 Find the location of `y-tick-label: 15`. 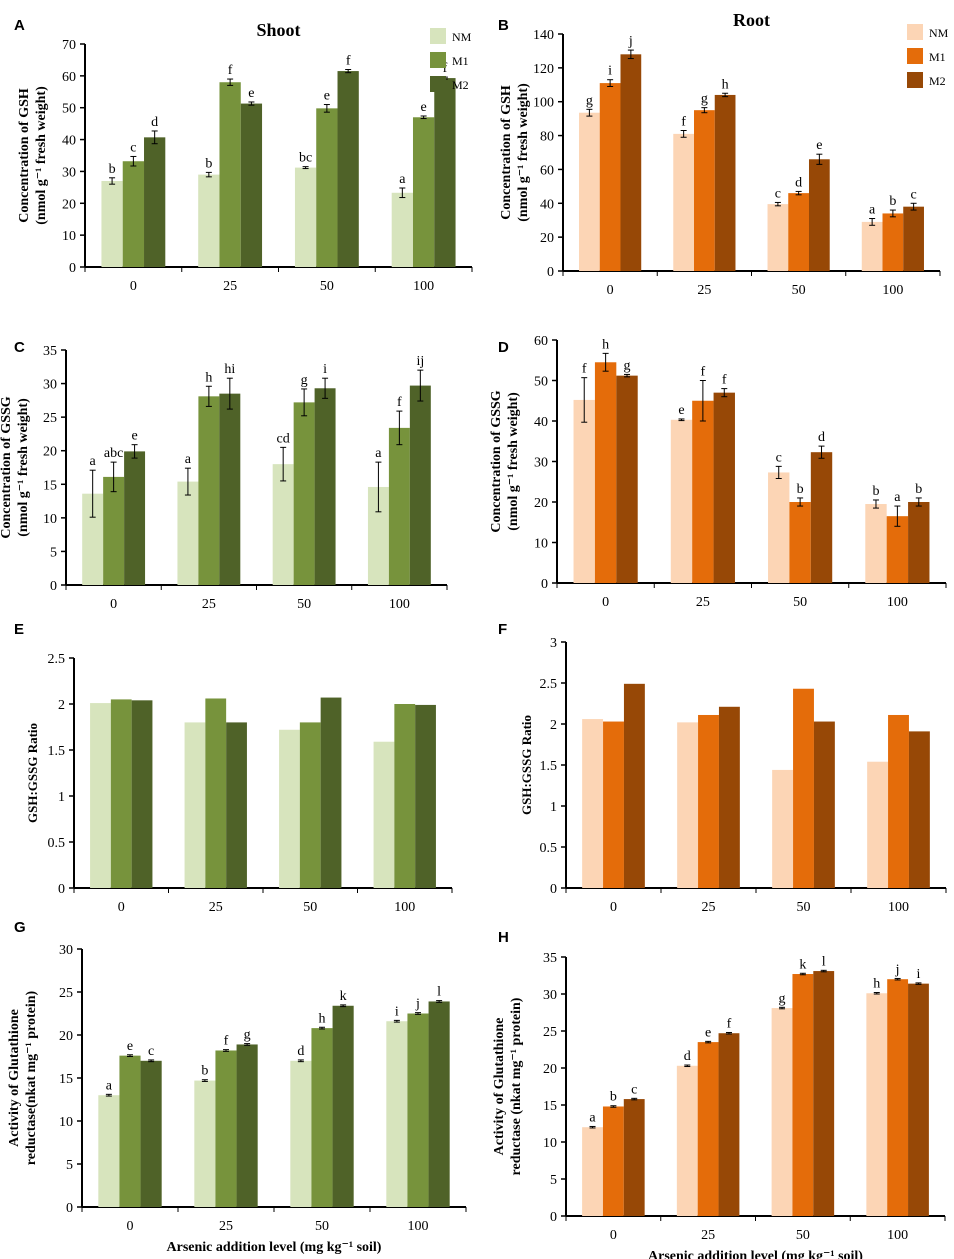

y-tick-label: 15 is located at coordinates (550, 1106).